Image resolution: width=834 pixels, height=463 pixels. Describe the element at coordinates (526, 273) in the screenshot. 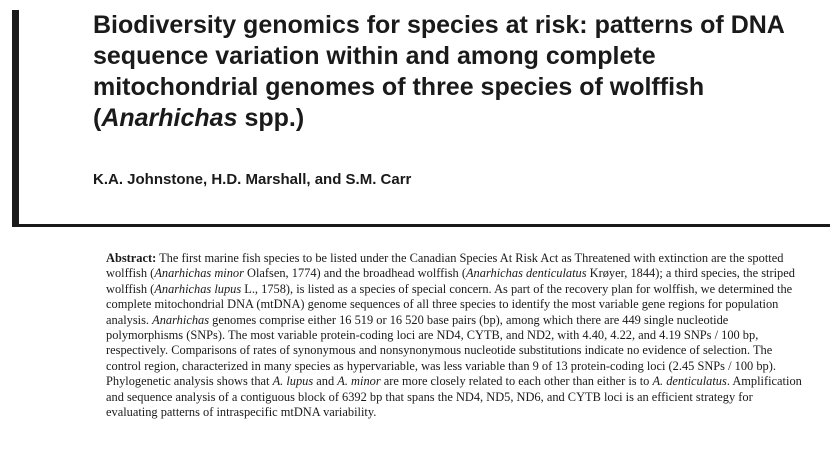

I see `species-name: Anarhichas denticulatus` at that location.